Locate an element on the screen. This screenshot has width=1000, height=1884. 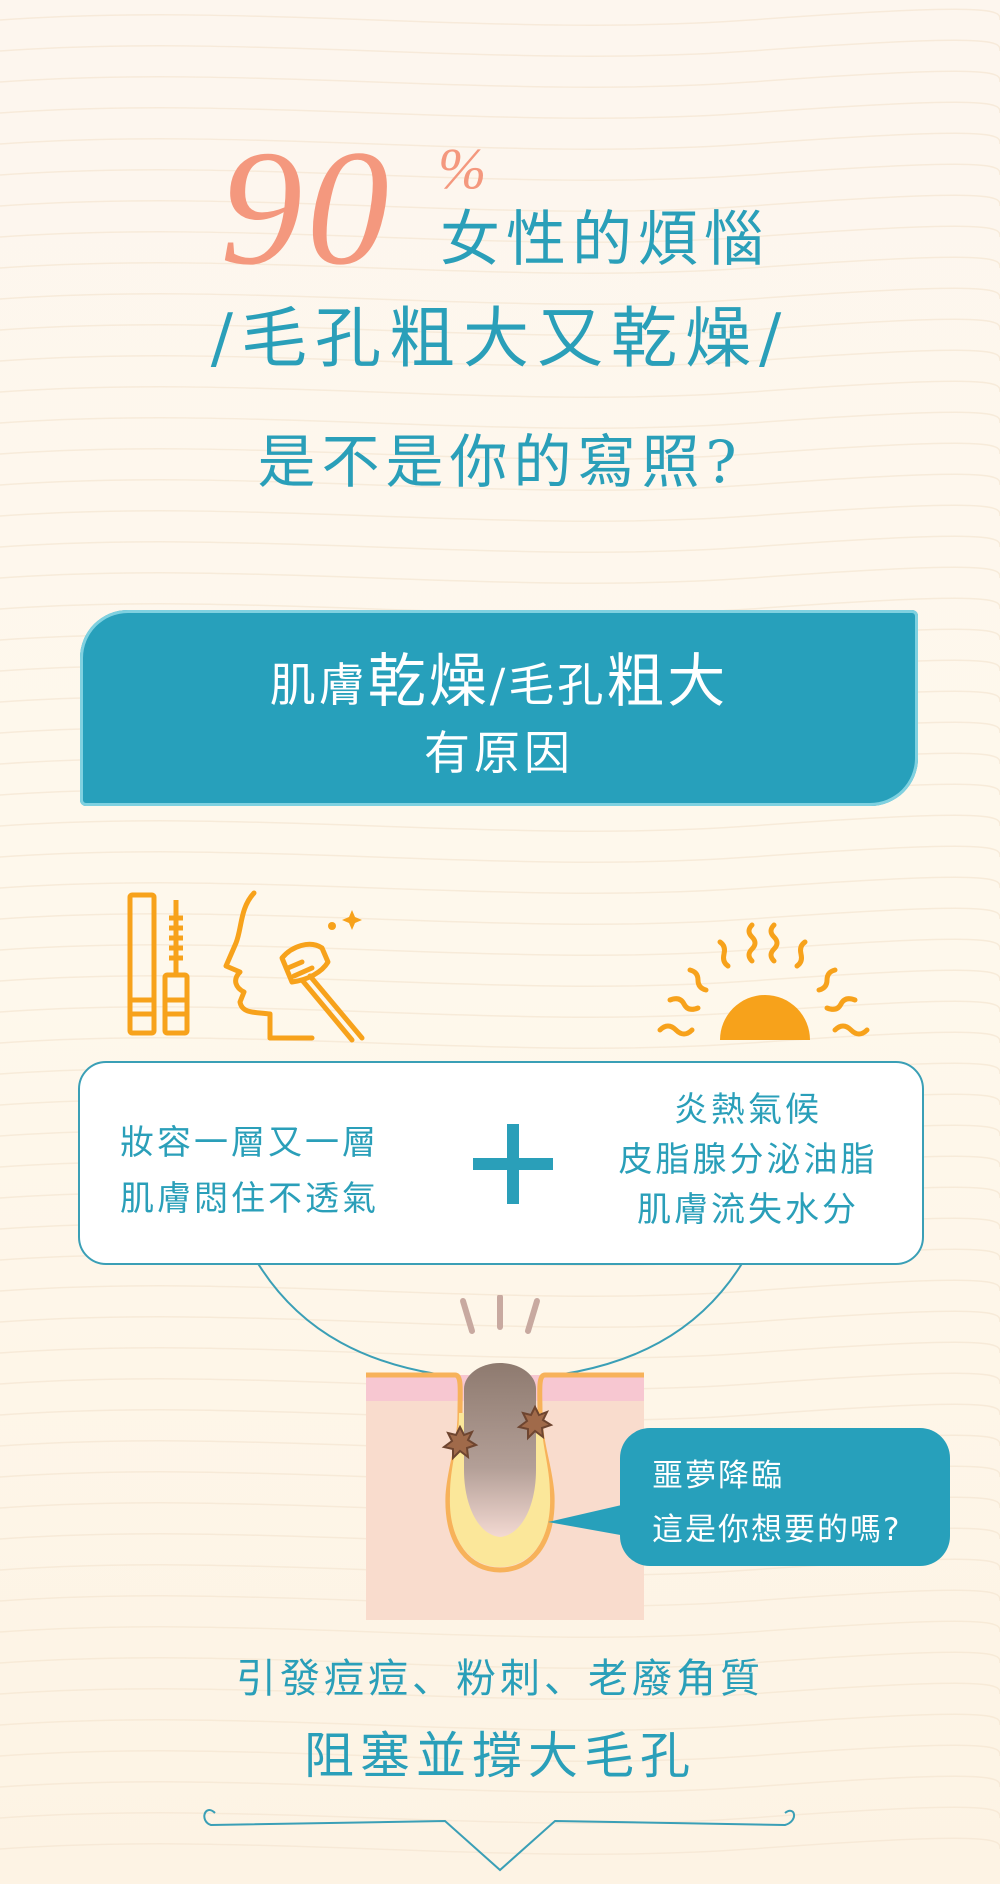
causes-box: 妝容一層又一層 肌膚悶住不透氣 炎熱氣候 皮脂腺分泌油脂 肌膚流失水分 is located at coordinates (501, 1163).